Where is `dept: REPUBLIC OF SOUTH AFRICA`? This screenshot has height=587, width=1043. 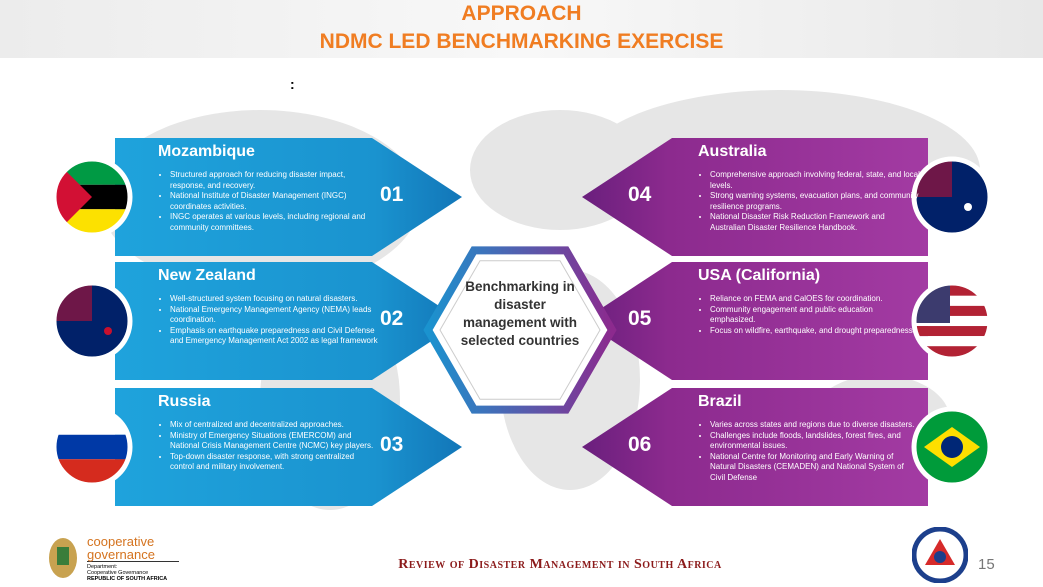 dept: REPUBLIC OF SOUTH AFRICA is located at coordinates (127, 579).